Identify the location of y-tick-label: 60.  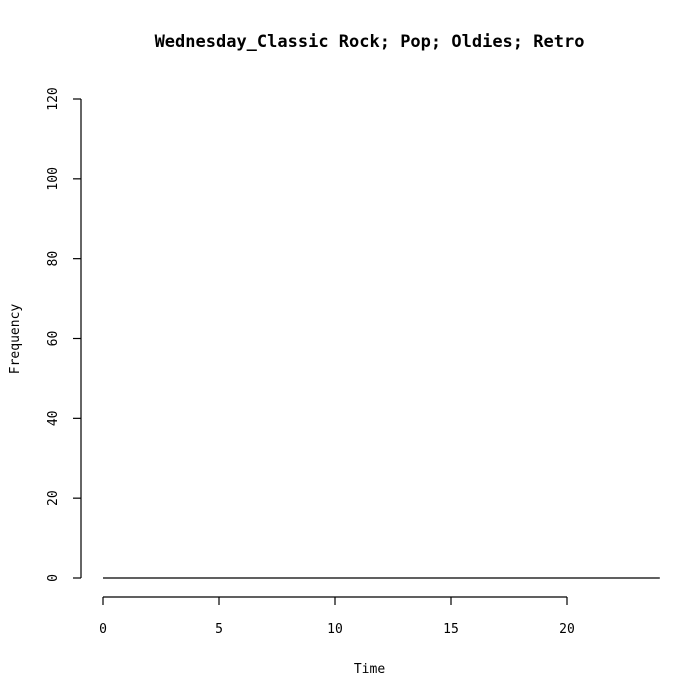
(53, 339).